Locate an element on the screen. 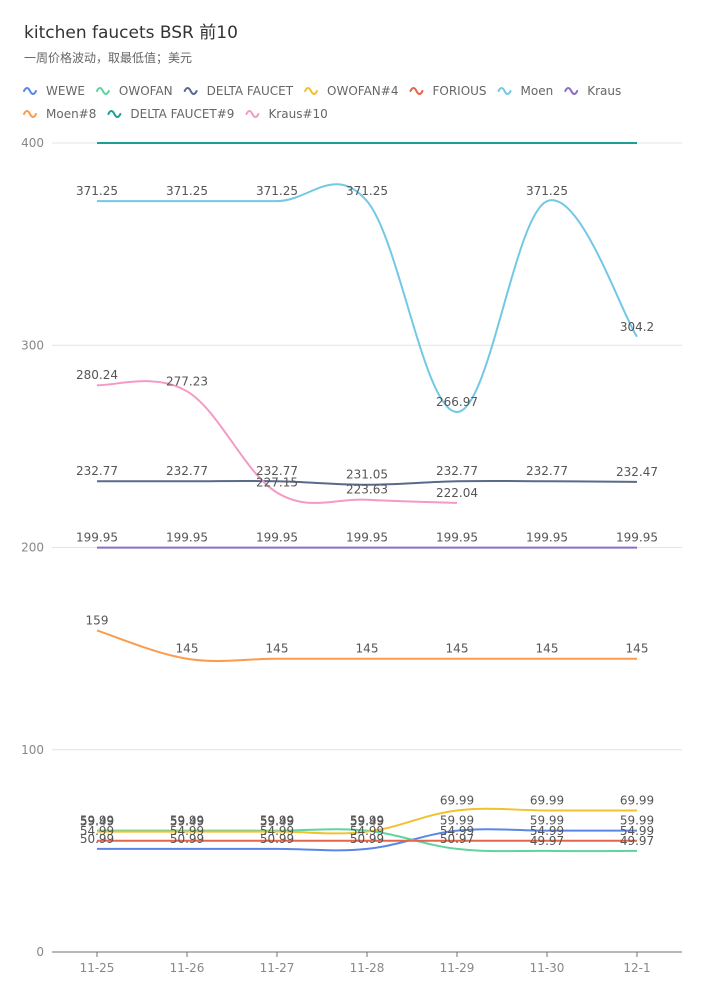  x-tick-label: 11-28 is located at coordinates (367, 968).